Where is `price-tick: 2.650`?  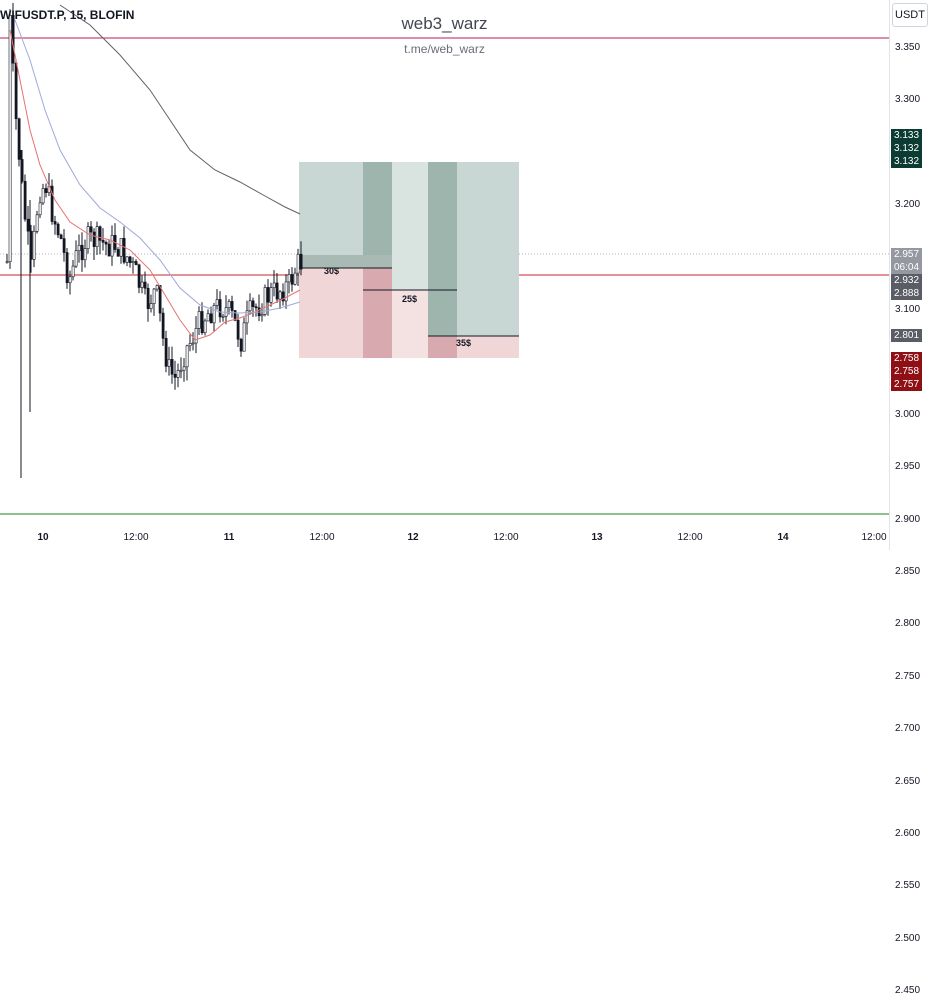 price-tick: 2.650 is located at coordinates (908, 781).